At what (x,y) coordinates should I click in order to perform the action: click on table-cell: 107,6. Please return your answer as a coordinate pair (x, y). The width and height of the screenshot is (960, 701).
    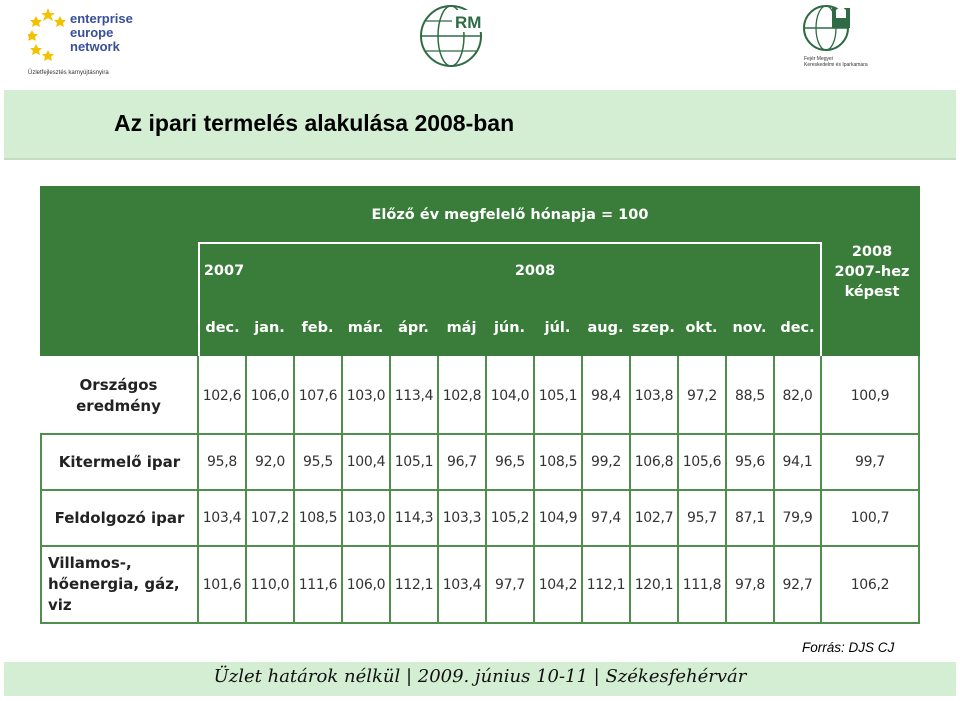
    Looking at the image, I should click on (318, 395).